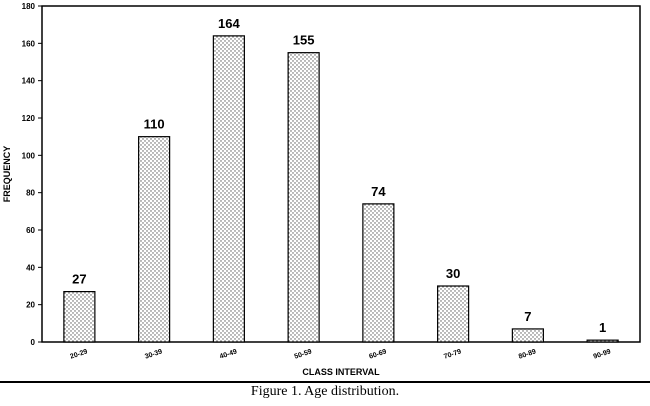  Describe the element at coordinates (29, 6) in the screenshot. I see `y-tick-label: 180` at that location.